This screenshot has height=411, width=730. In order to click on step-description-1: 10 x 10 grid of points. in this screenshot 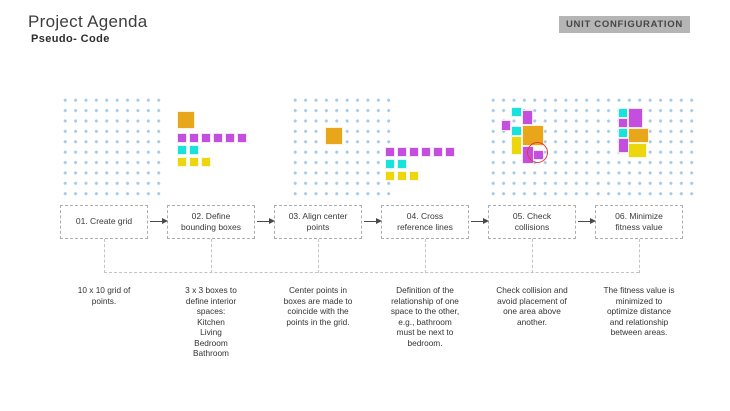, I will do `click(104, 295)`.